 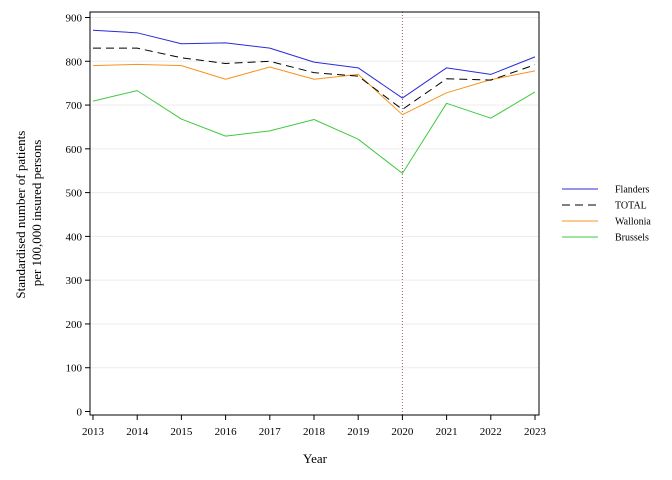 I want to click on y-axis: 0 100 200 300 400 500 600 700 800 900, so click(x=78, y=216).